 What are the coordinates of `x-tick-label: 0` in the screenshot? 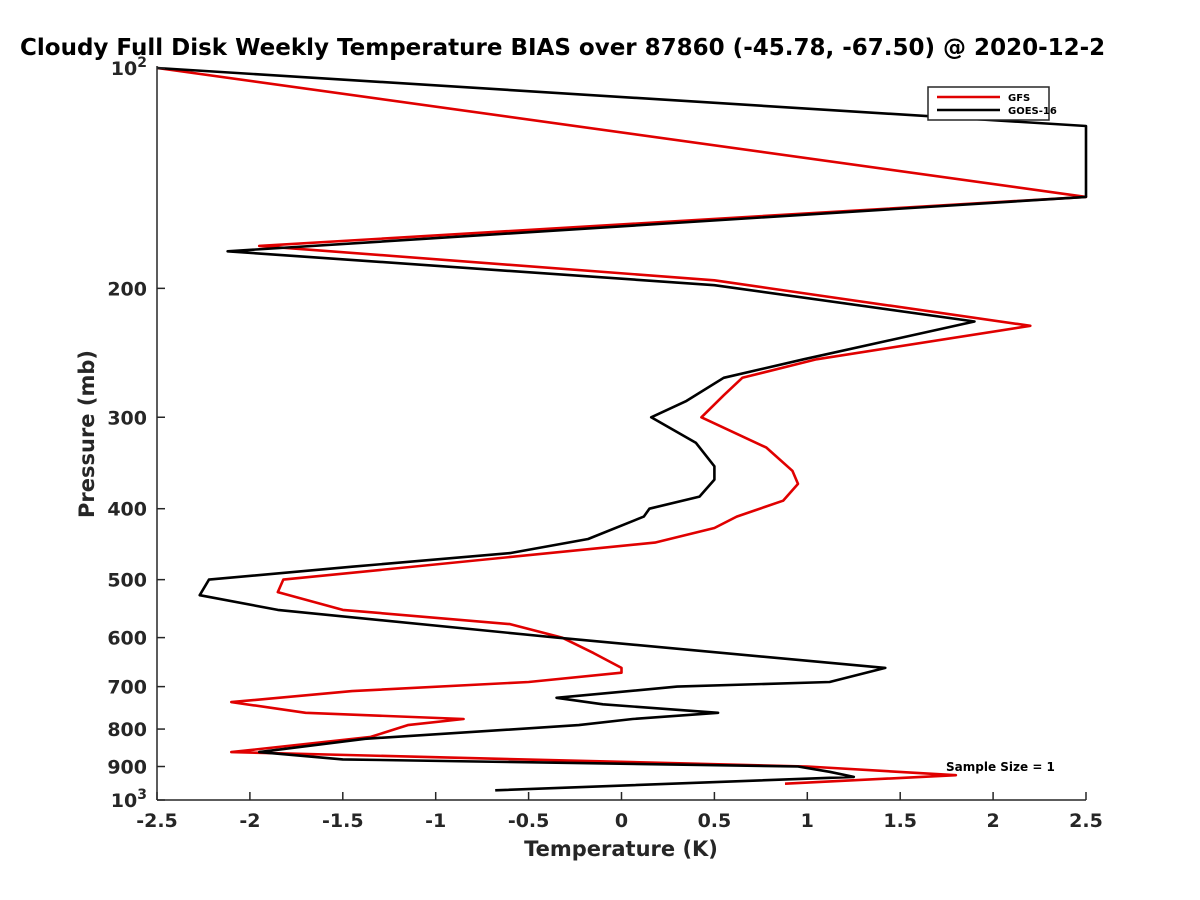 It's located at (621, 821).